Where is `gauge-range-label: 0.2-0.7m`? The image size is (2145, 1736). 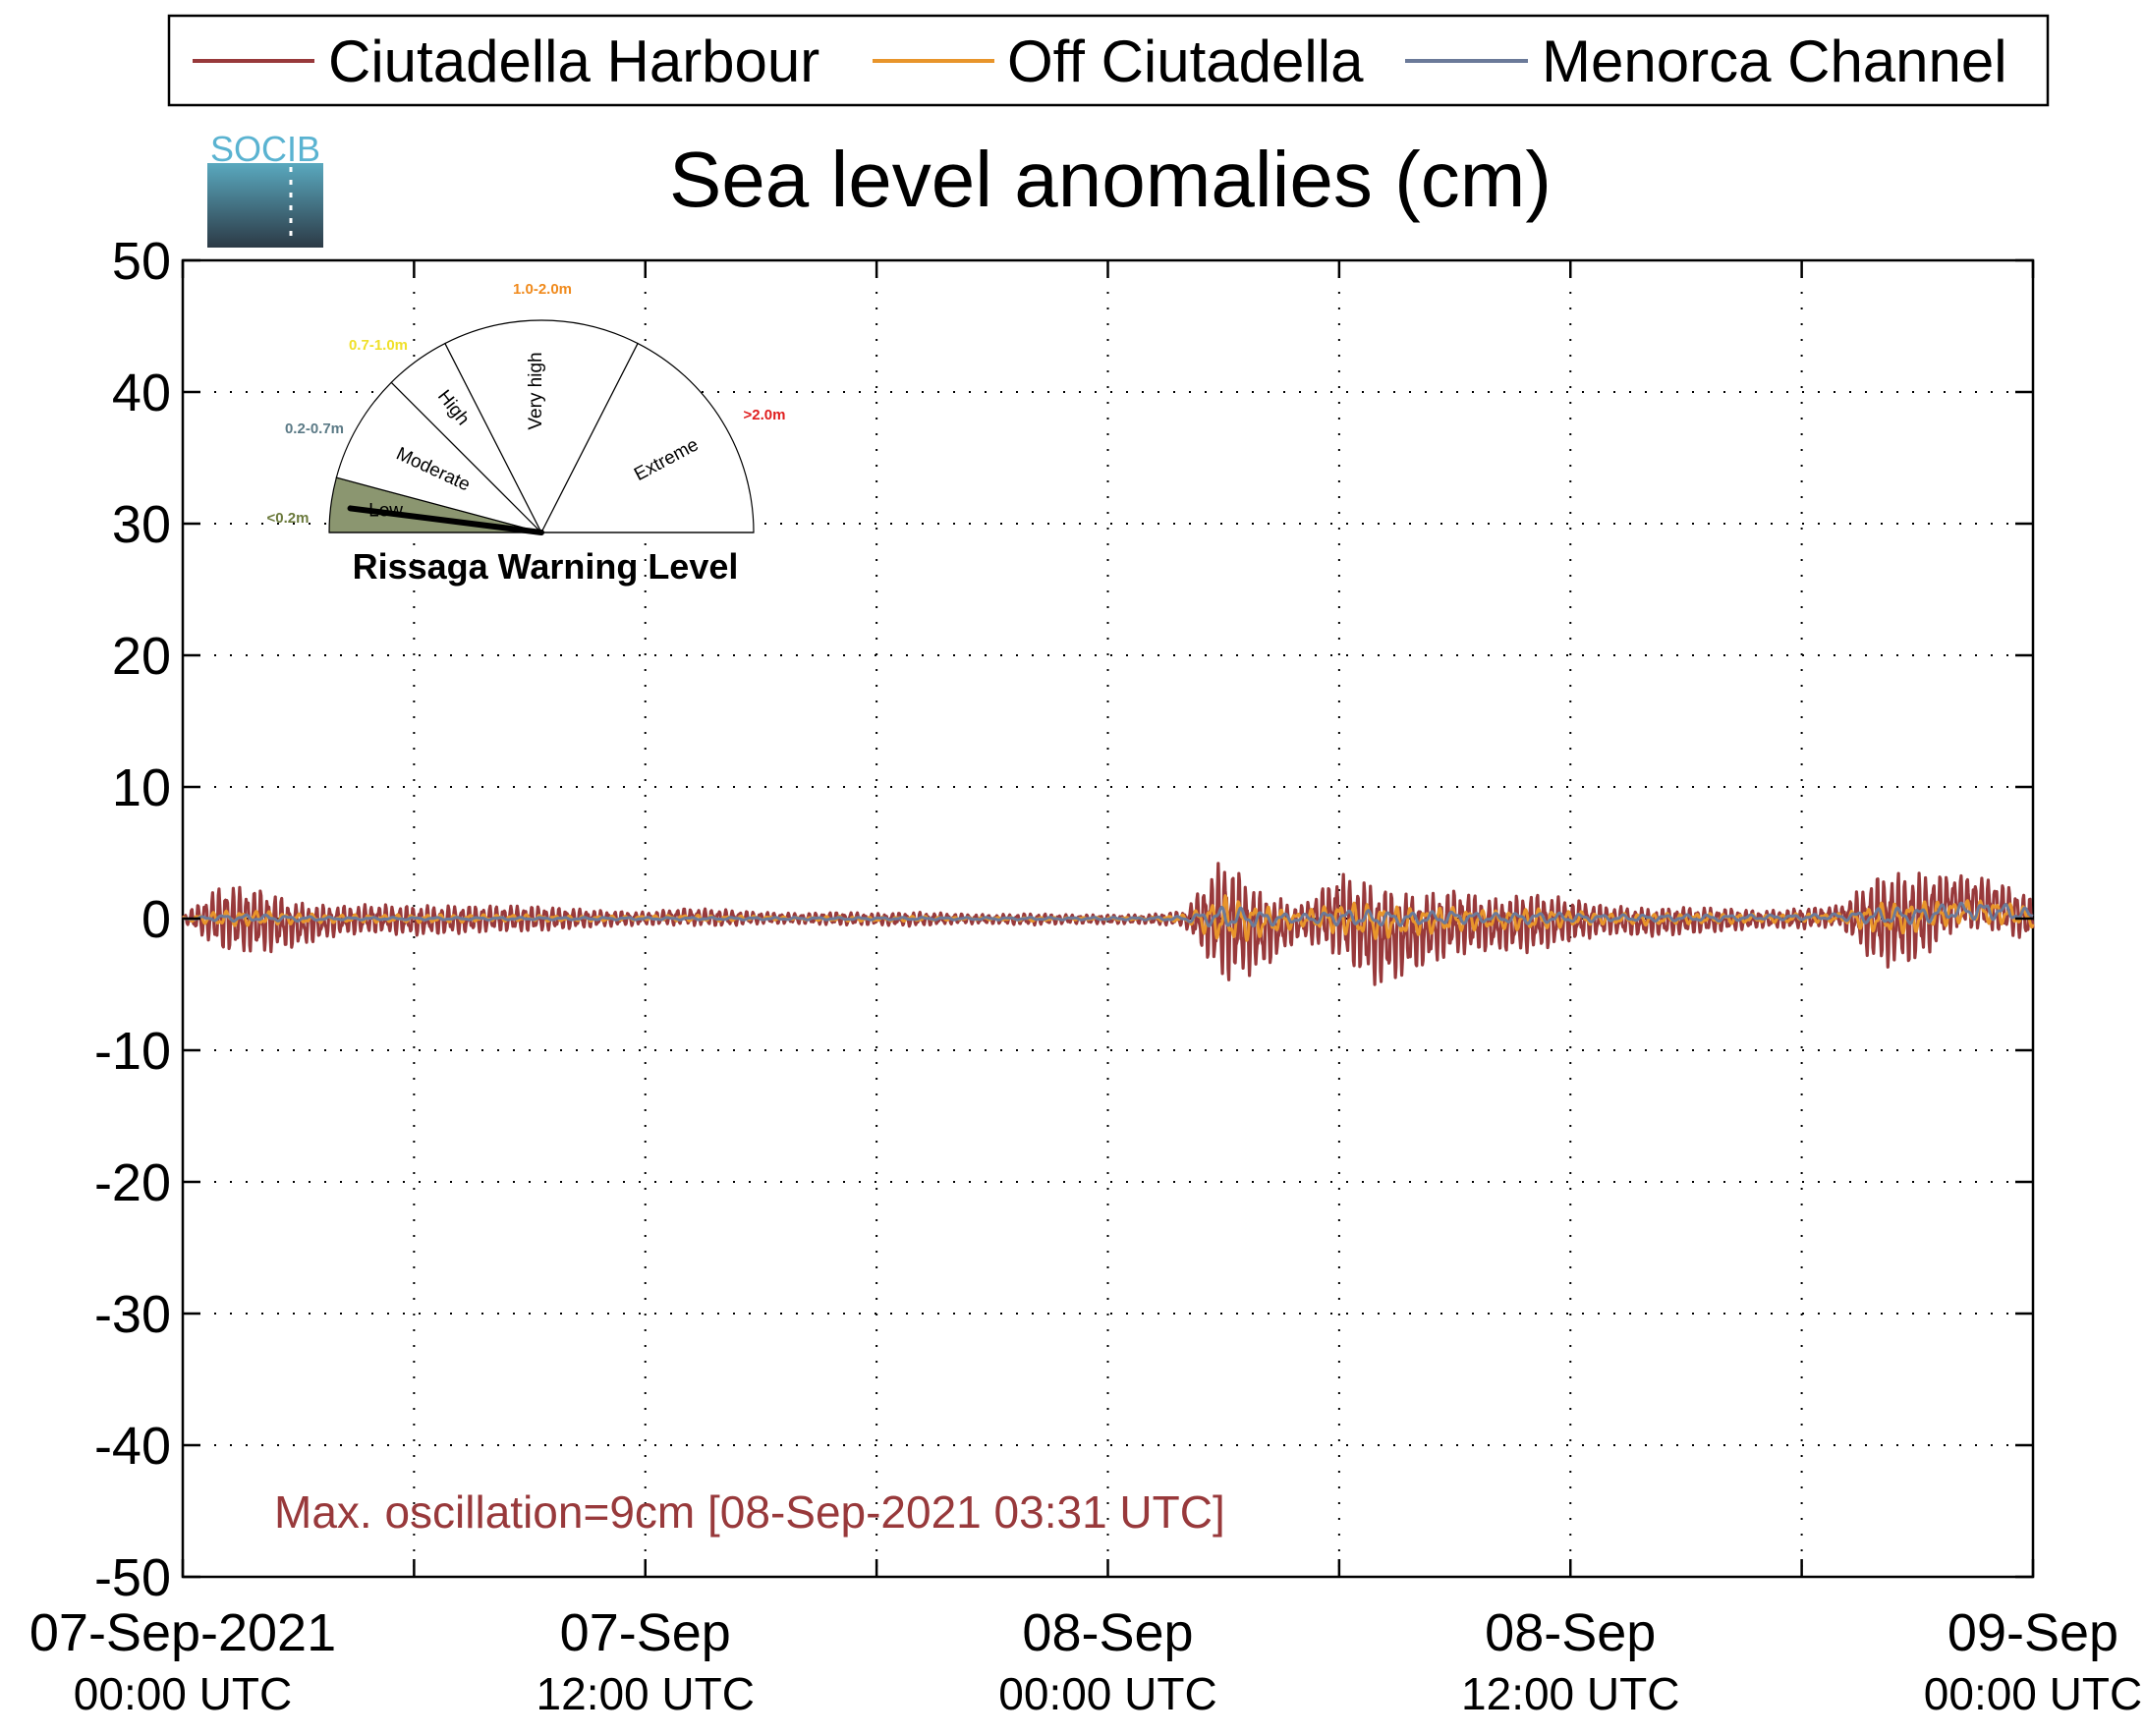
gauge-range-label: 0.2-0.7m is located at coordinates (314, 428).